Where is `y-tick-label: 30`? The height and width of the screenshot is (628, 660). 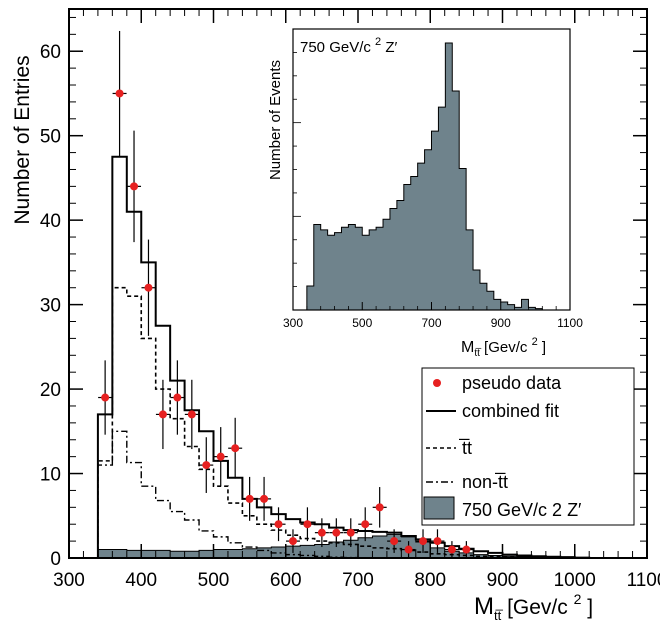
y-tick-label: 30 is located at coordinates (50, 306).